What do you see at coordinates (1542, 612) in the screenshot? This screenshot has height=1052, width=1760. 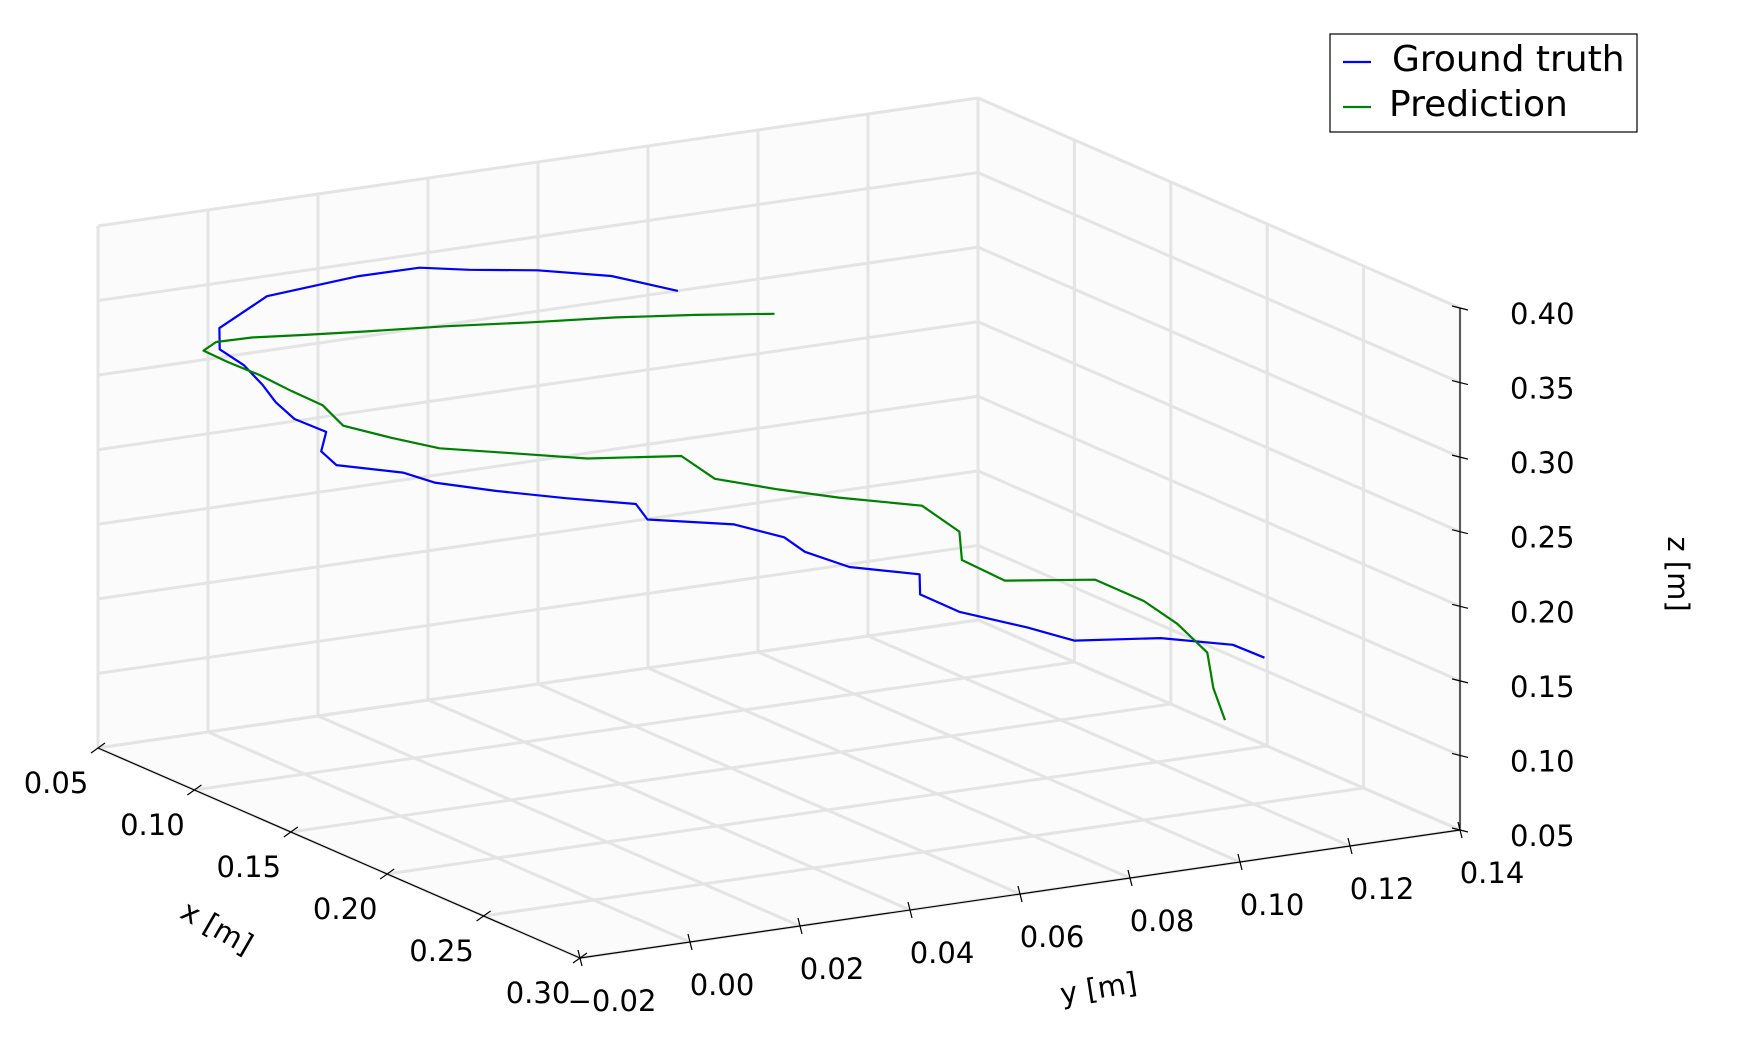 I see `z-tick-label: 0.20` at bounding box center [1542, 612].